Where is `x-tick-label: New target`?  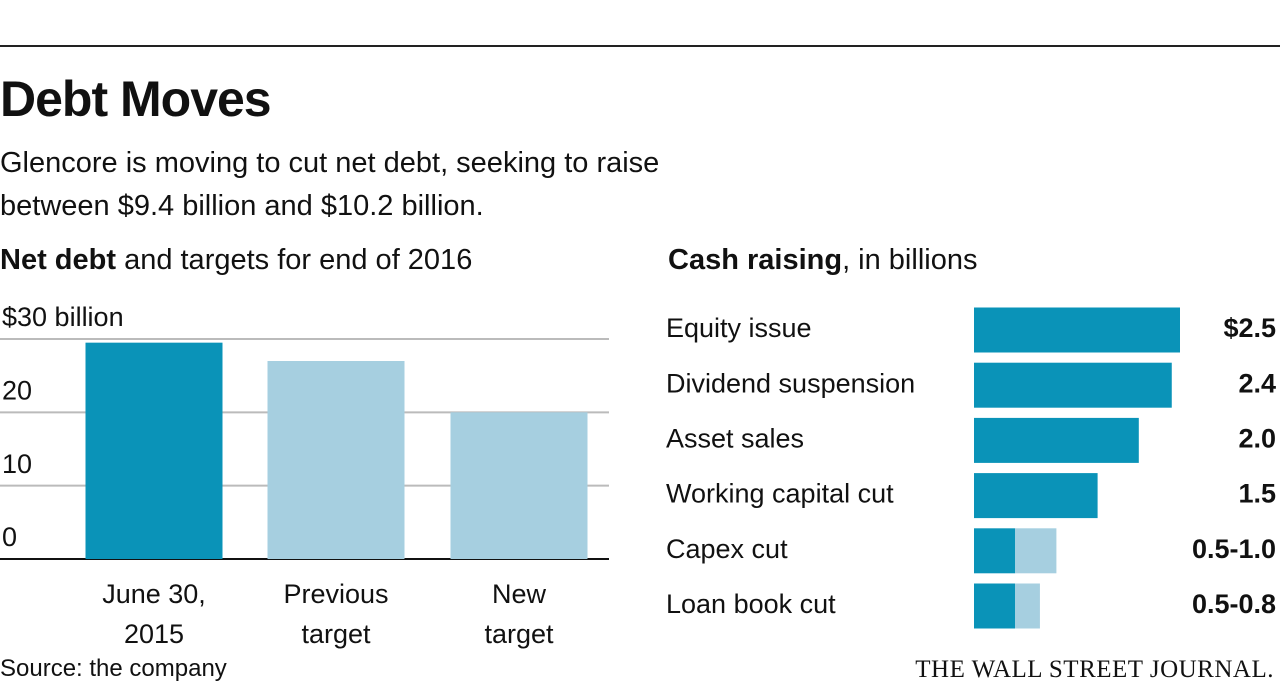 x-tick-label: New target is located at coordinates (519, 614).